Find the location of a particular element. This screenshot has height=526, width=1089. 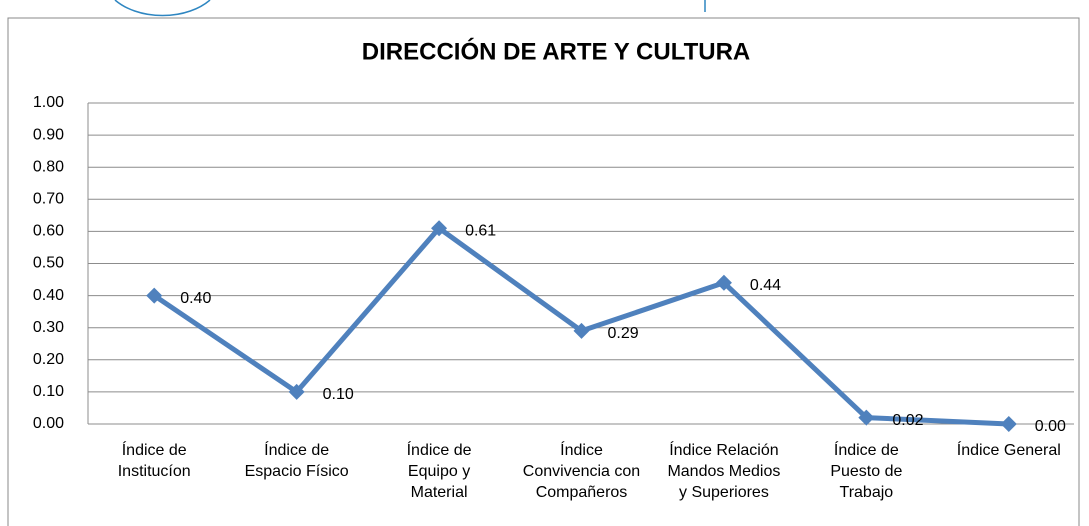

y-tick-label: 0.60 is located at coordinates (48, 231).